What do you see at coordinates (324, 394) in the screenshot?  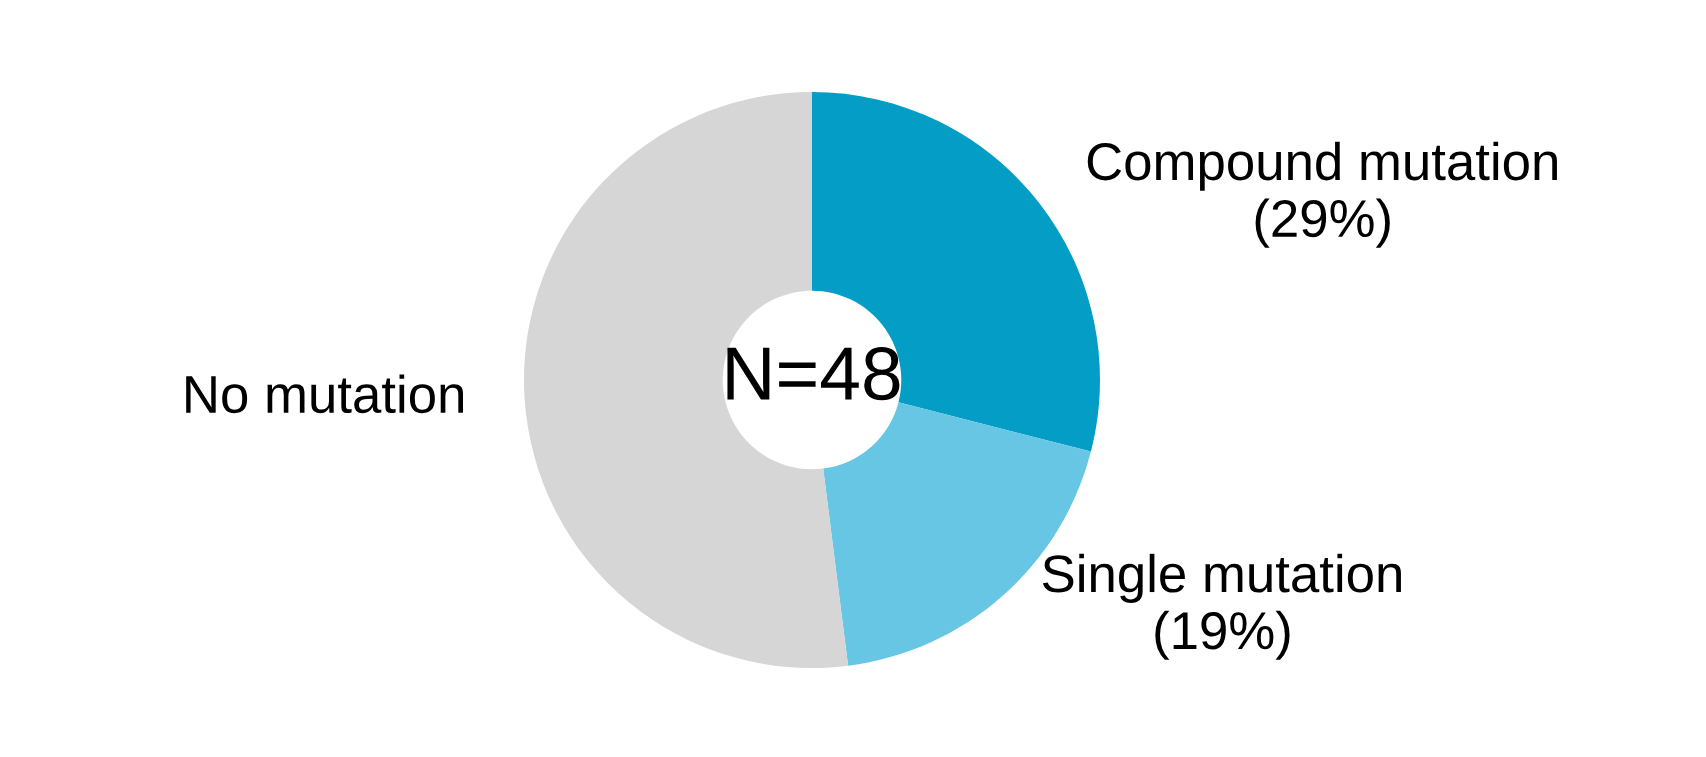 I see `slice-label: No mutation` at bounding box center [324, 394].